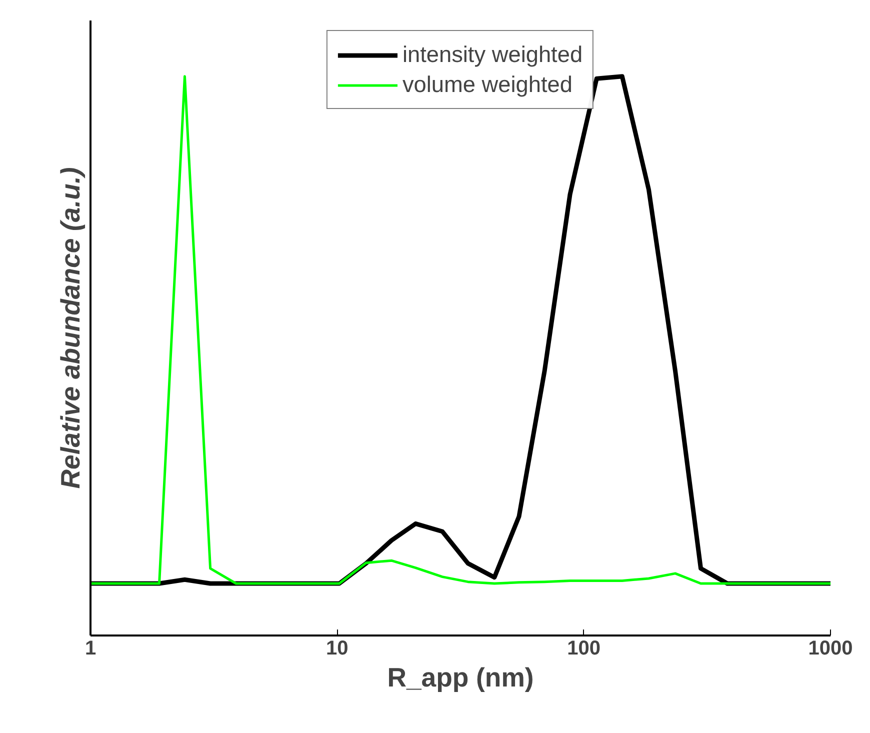 The image size is (870, 733). I want to click on x-tick-label: 10, so click(337, 649).